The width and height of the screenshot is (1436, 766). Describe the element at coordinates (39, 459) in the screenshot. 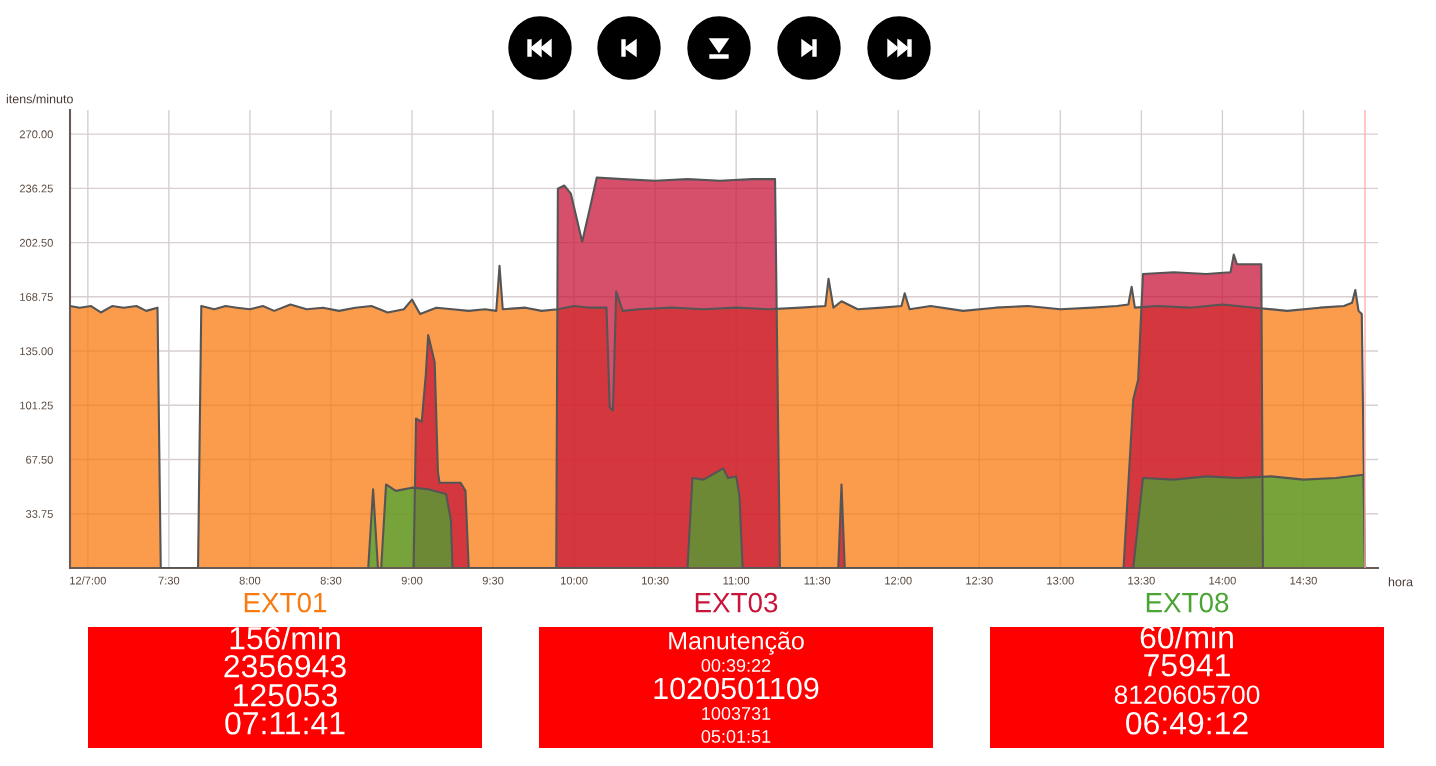

I see `y-tick-label: 67.50` at that location.